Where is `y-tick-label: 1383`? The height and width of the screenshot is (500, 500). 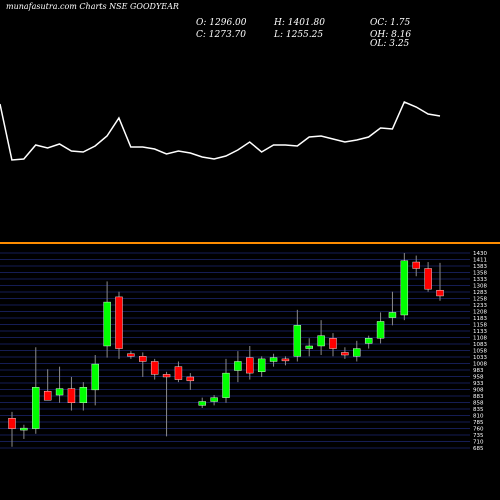 y-tick-label: 1383 is located at coordinates (480, 267).